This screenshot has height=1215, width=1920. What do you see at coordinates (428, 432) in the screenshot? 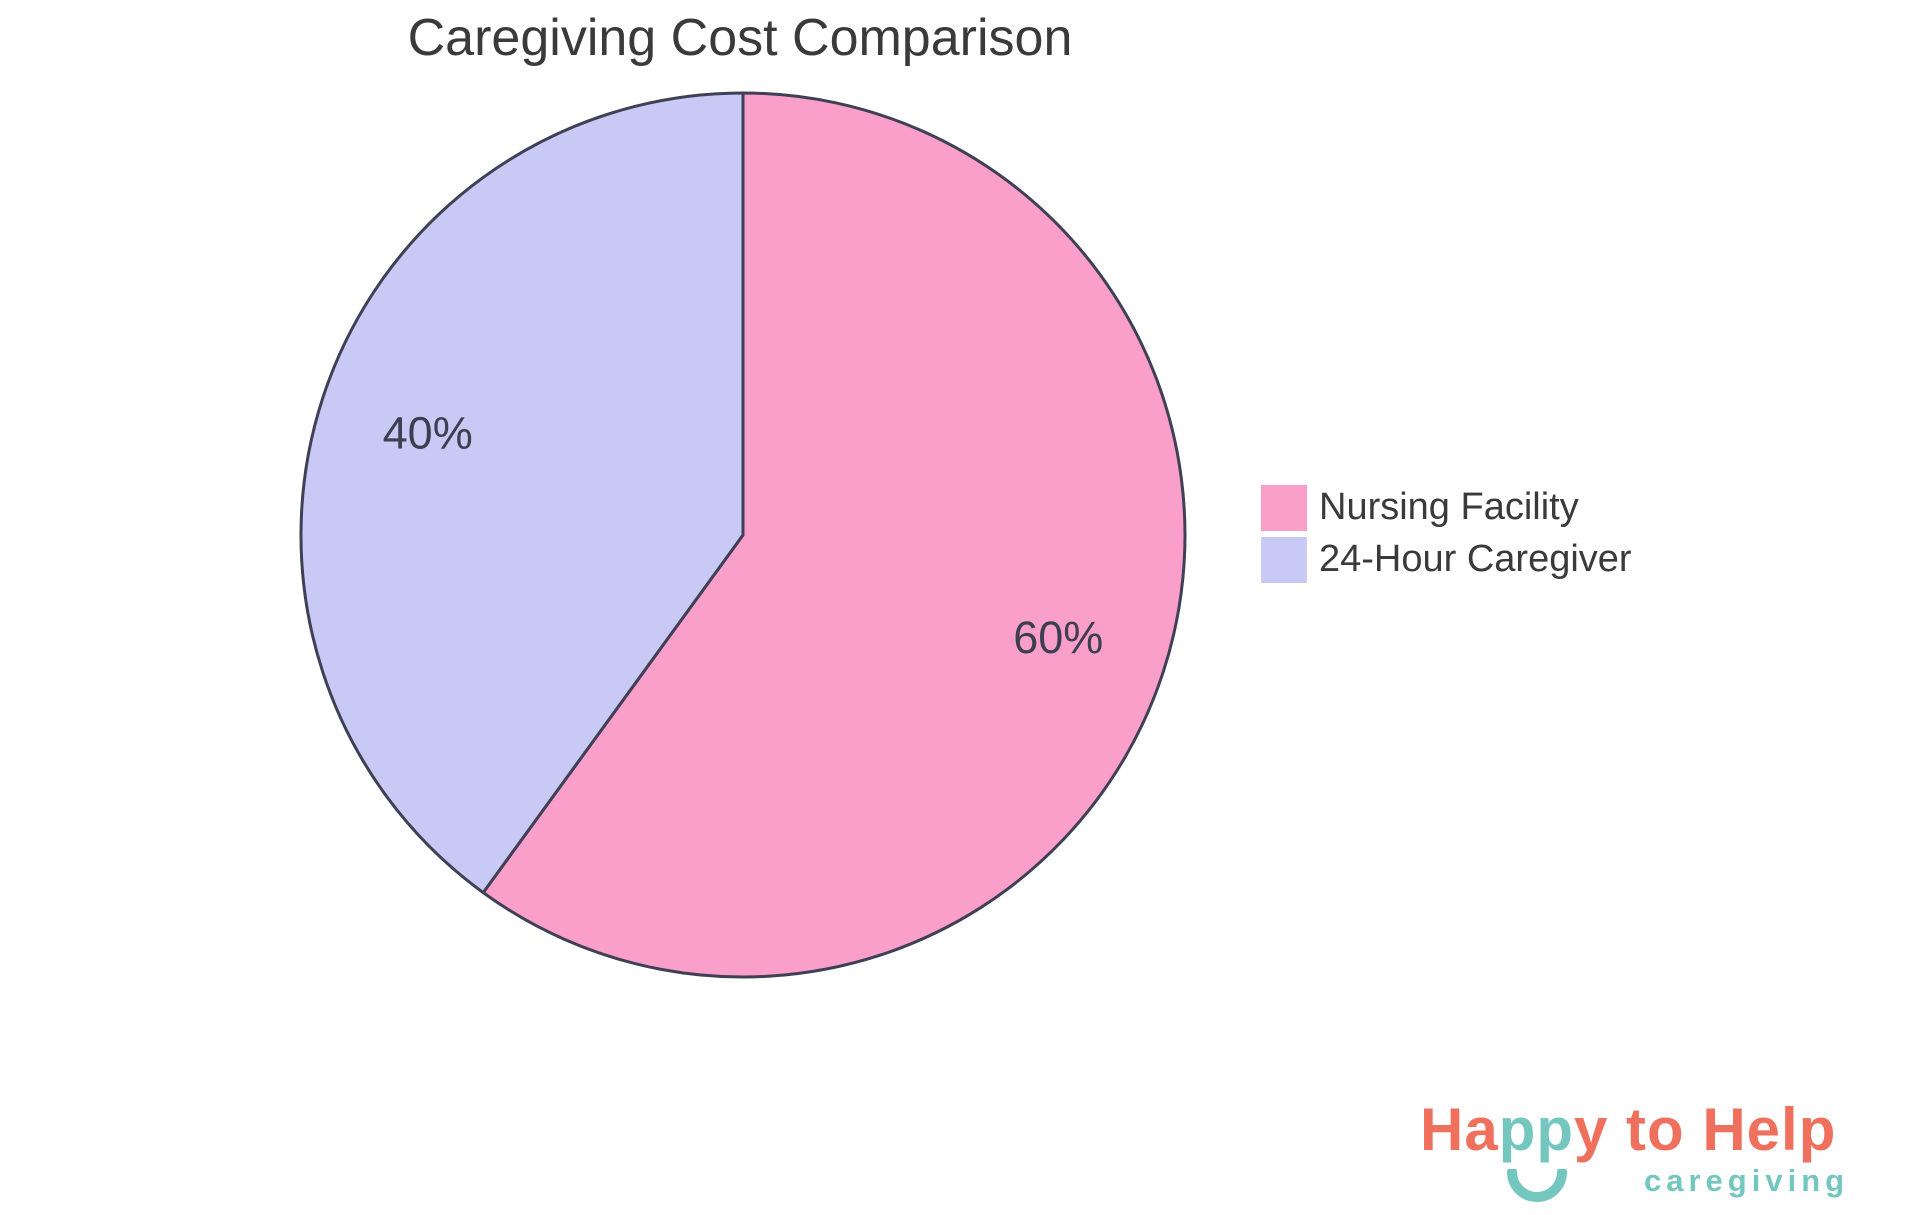
I see `pie-slice-label-24-hour-caregiver: 40%` at bounding box center [428, 432].